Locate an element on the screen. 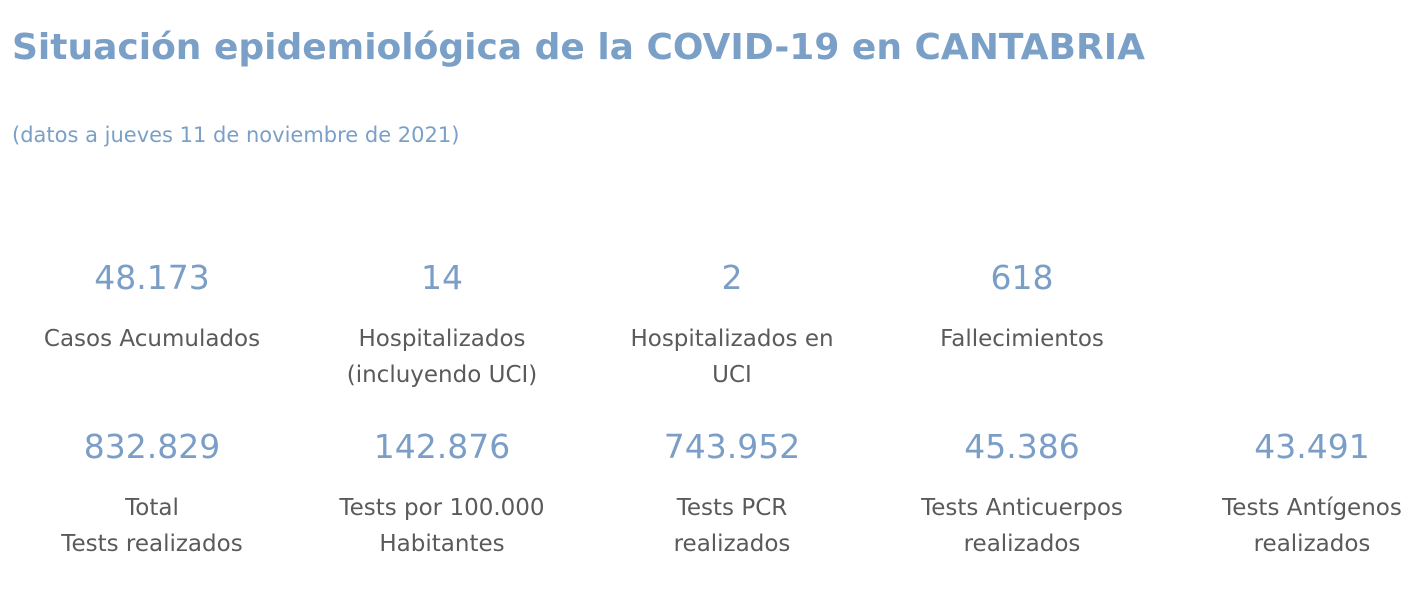 This screenshot has height=592, width=1428. stat-value: 45.386 is located at coordinates (1022, 446).